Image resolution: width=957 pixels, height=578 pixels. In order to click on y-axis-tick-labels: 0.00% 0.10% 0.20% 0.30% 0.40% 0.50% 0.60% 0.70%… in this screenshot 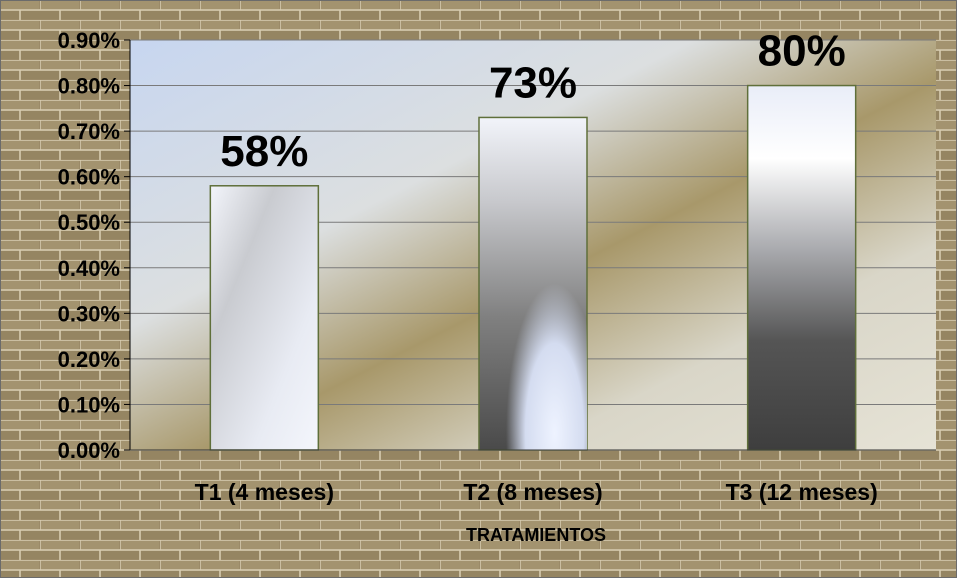, I will do `click(89, 245)`.